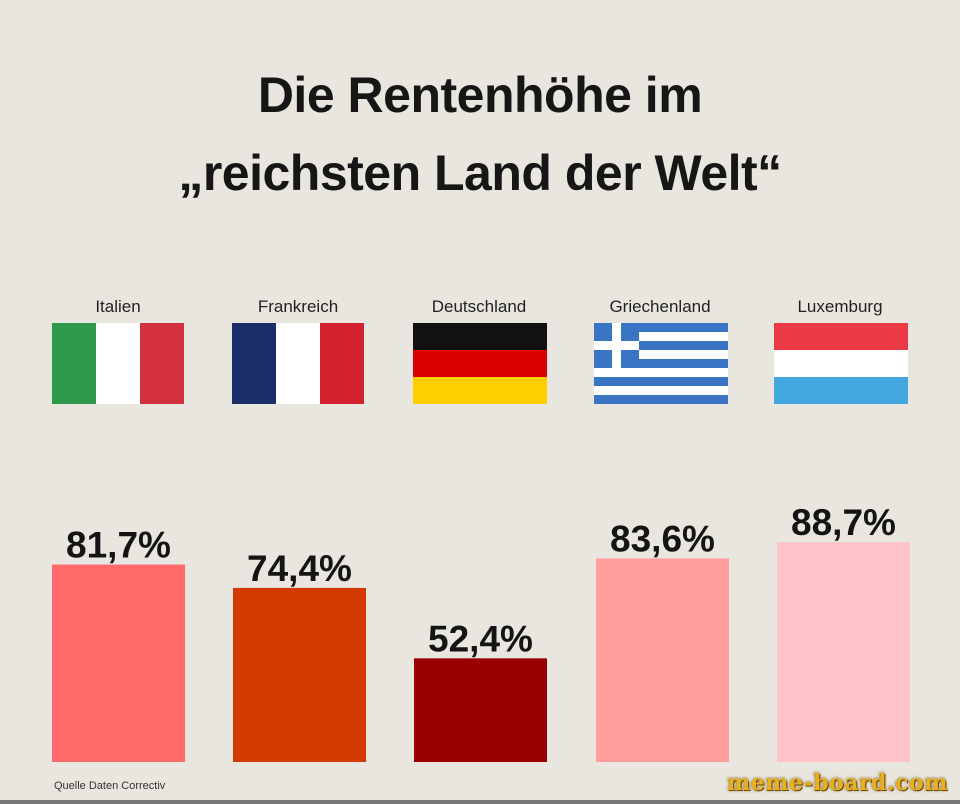 The width and height of the screenshot is (960, 804). I want to click on value-label-deutschland: 52,4%, so click(480, 638).